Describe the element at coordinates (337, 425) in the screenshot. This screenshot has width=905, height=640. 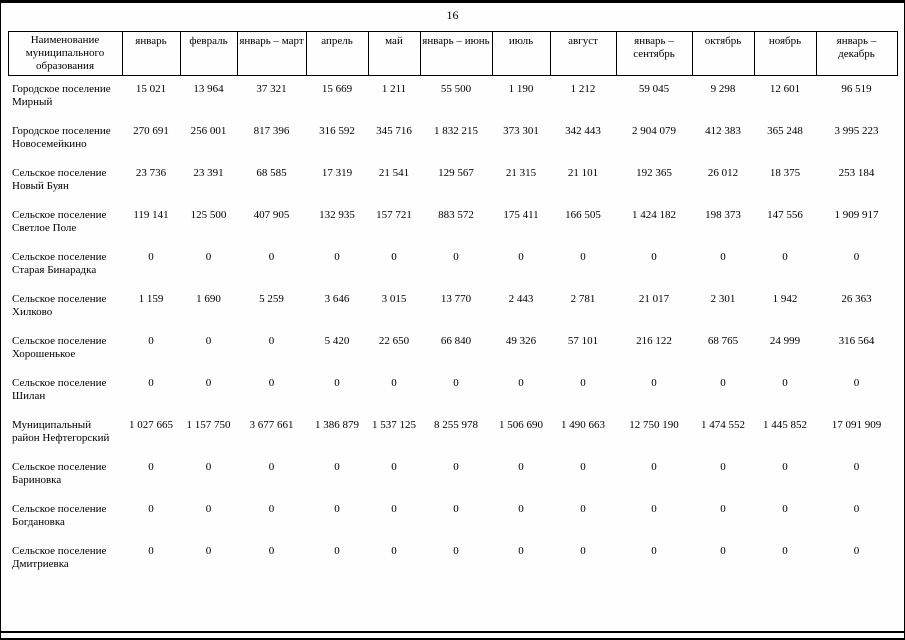
I see `cell-value: 1 386 879` at that location.